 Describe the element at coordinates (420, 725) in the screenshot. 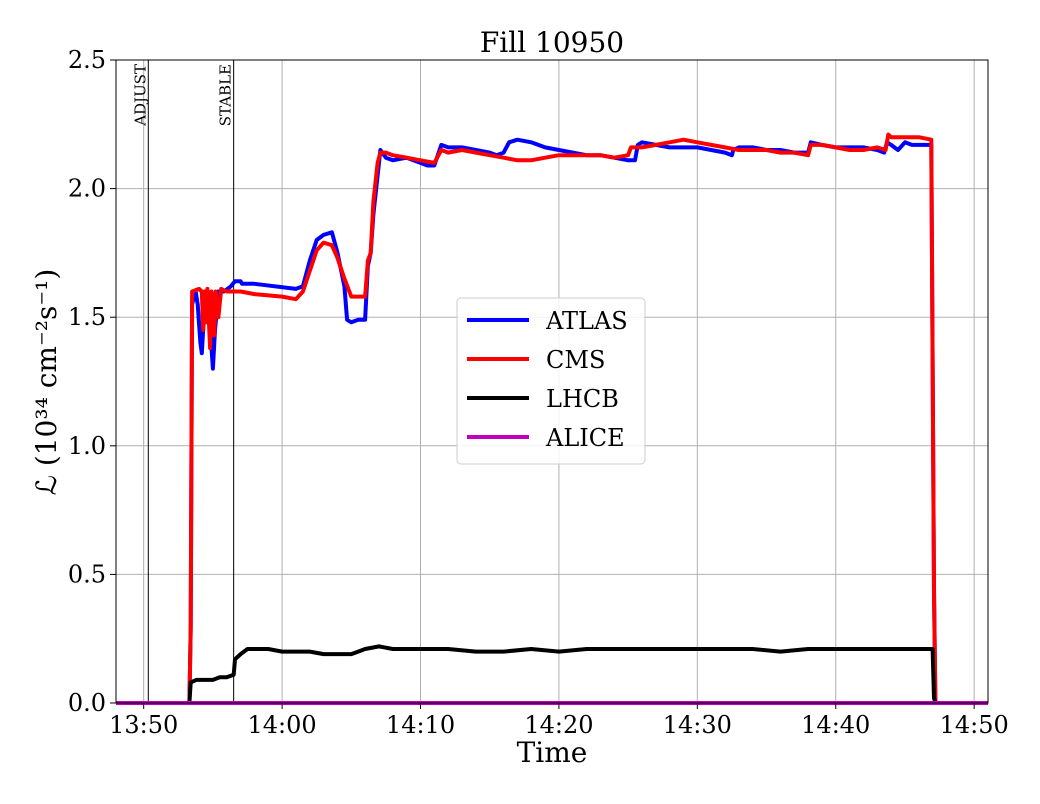

I see `x-tick-label: 14:10` at that location.